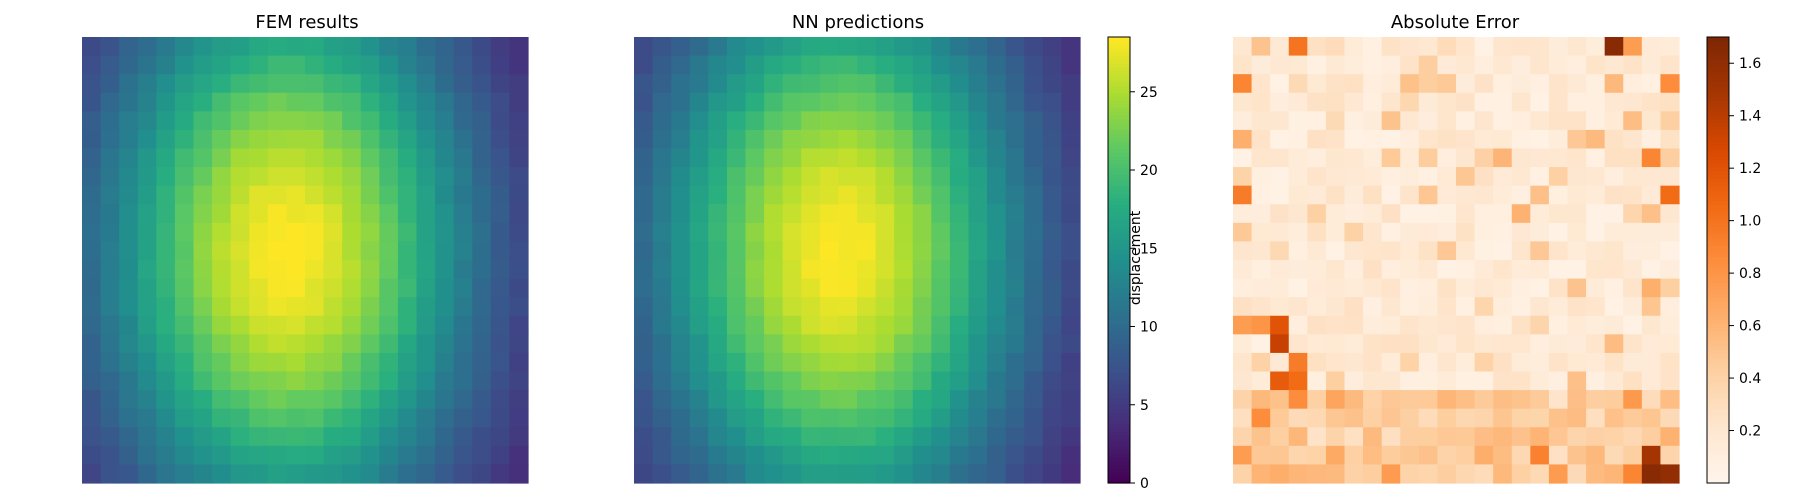 Image resolution: width=1800 pixels, height=500 pixels. I want to click on colorbar-displacement-label: displacement, so click(1136, 257).